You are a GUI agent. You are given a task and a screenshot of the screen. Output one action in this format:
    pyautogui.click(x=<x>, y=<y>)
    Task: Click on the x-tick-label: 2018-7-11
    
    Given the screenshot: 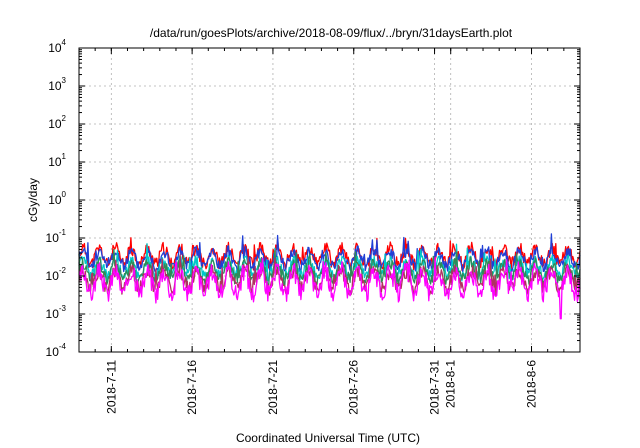 What is the action you would take?
    pyautogui.click(x=111, y=387)
    